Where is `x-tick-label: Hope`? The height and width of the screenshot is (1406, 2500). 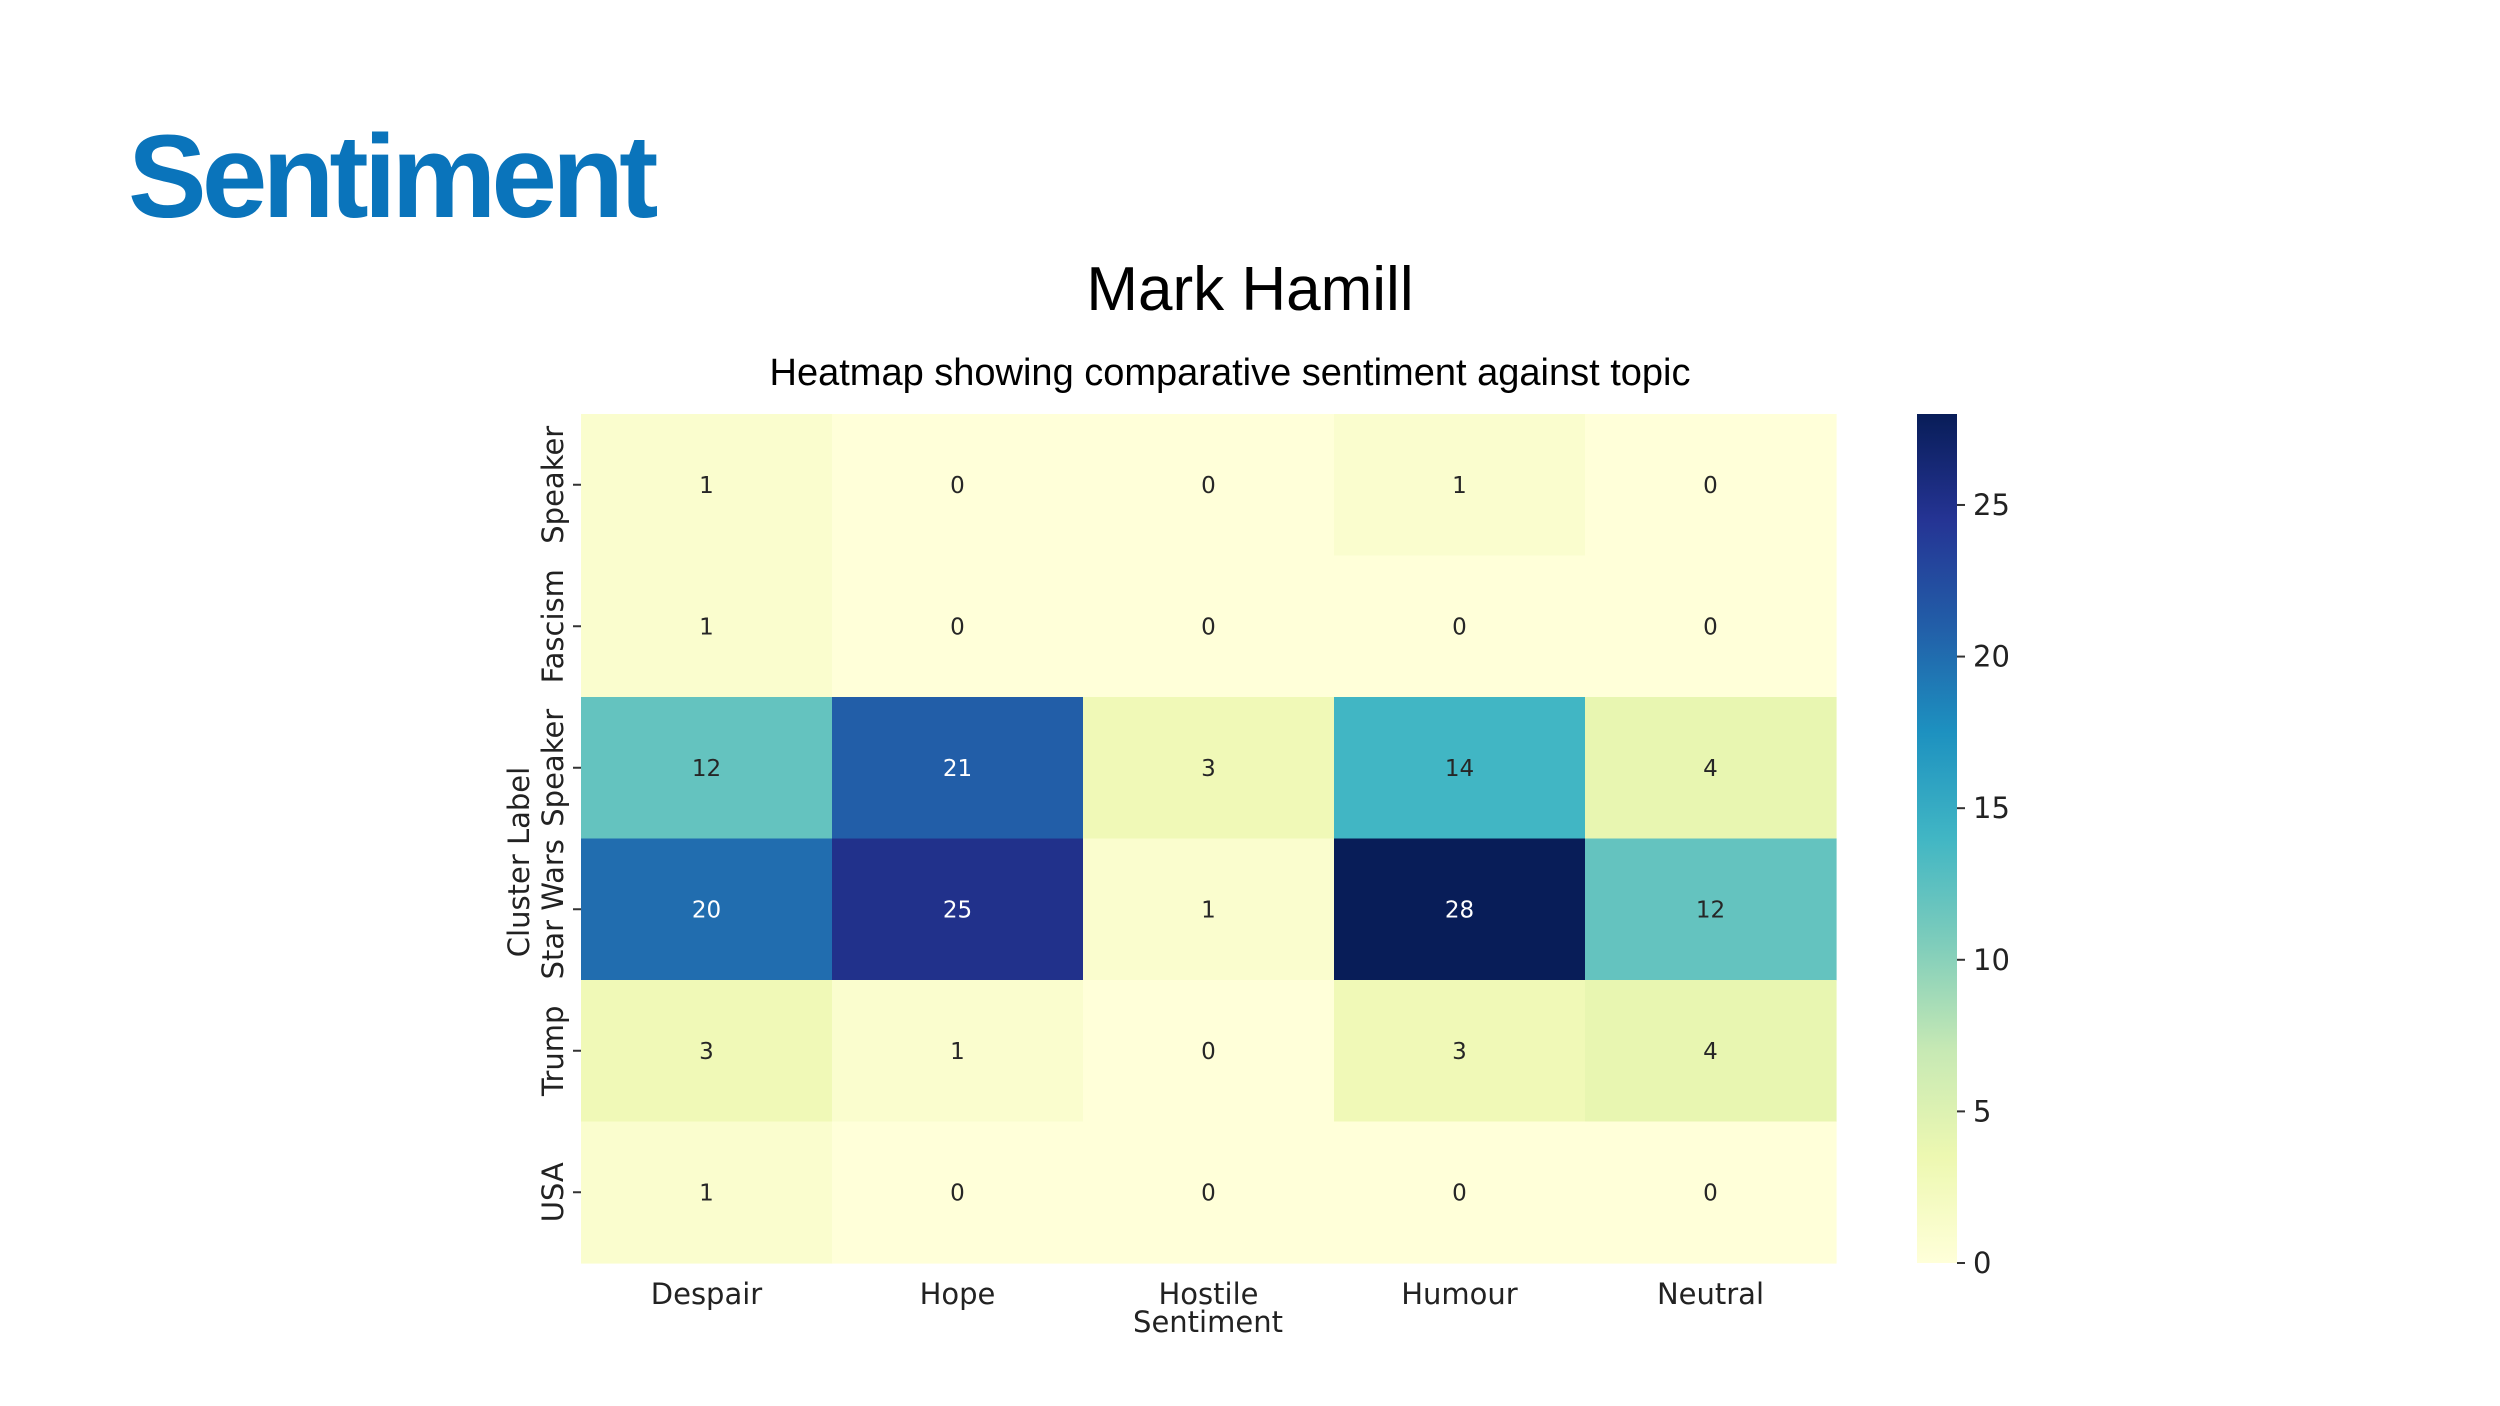 x-tick-label: Hope is located at coordinates (958, 1294).